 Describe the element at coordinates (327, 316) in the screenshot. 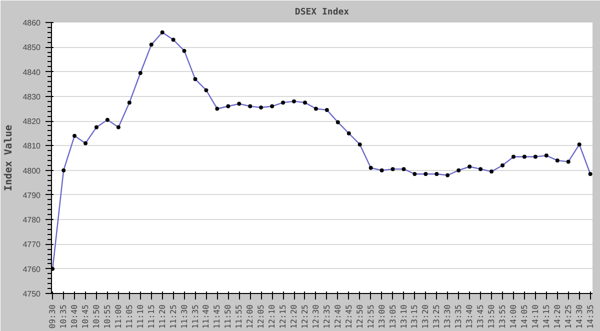

I see `x-tick-label: 12:35` at that location.